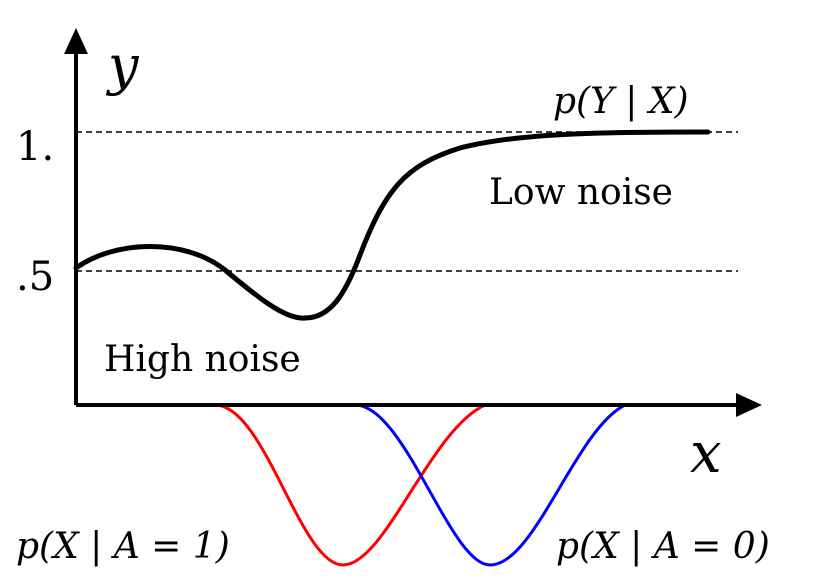  I want to click on y-tick-1: 1., so click(35, 147).